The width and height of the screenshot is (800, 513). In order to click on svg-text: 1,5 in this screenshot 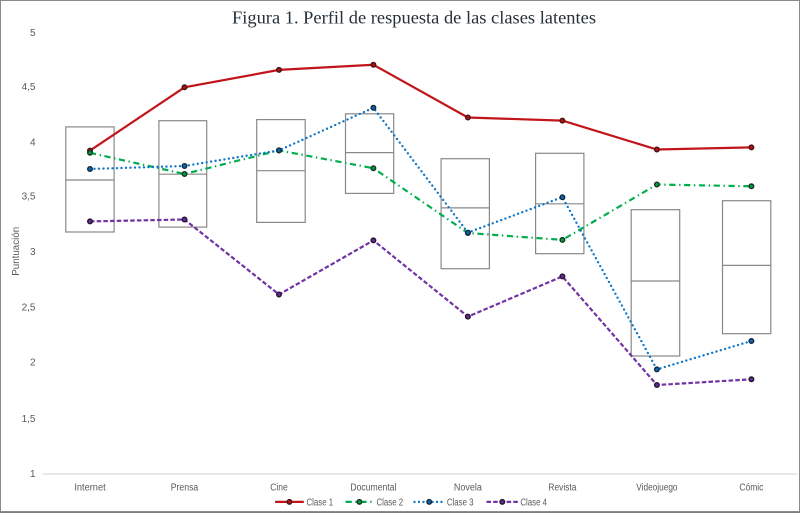, I will do `click(29, 419)`.